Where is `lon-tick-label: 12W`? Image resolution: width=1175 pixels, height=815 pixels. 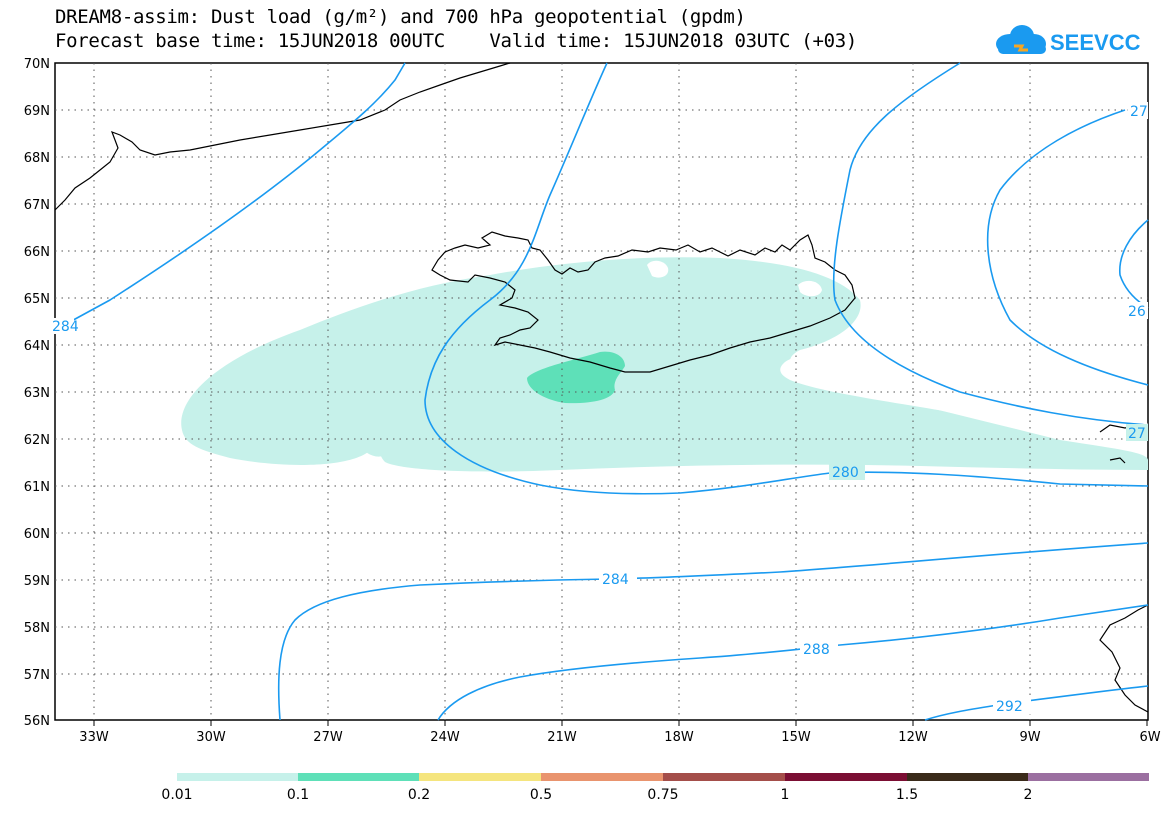
lon-tick-label: 12W is located at coordinates (913, 737).